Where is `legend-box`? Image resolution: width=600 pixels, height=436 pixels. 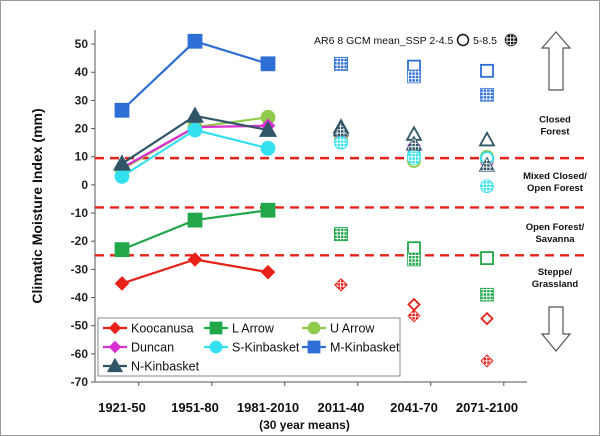
legend-box is located at coordinates (249, 347).